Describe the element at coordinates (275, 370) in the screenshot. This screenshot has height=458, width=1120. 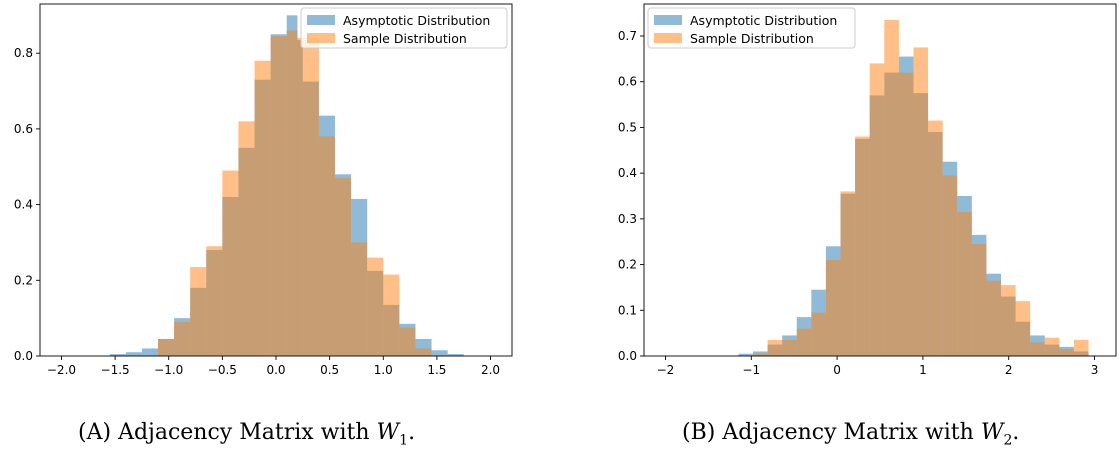
I see `x-tick-label: 0.0` at that location.